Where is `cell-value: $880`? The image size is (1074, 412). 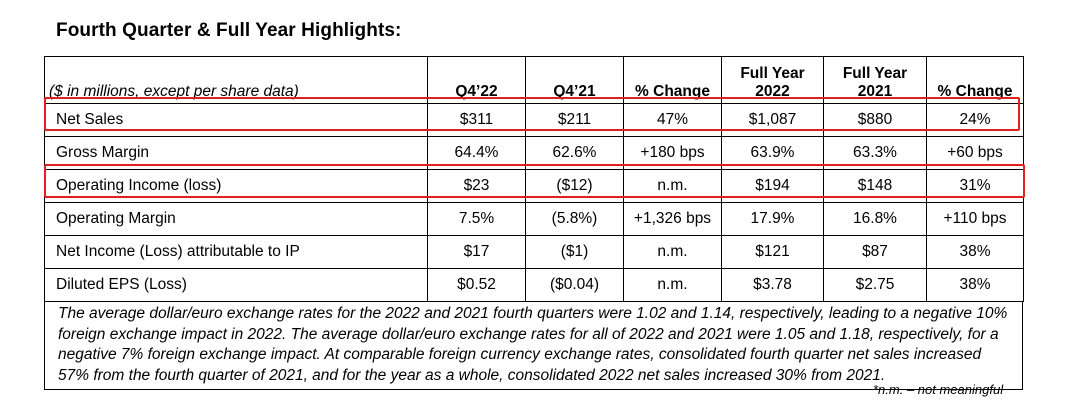 cell-value: $880 is located at coordinates (875, 120).